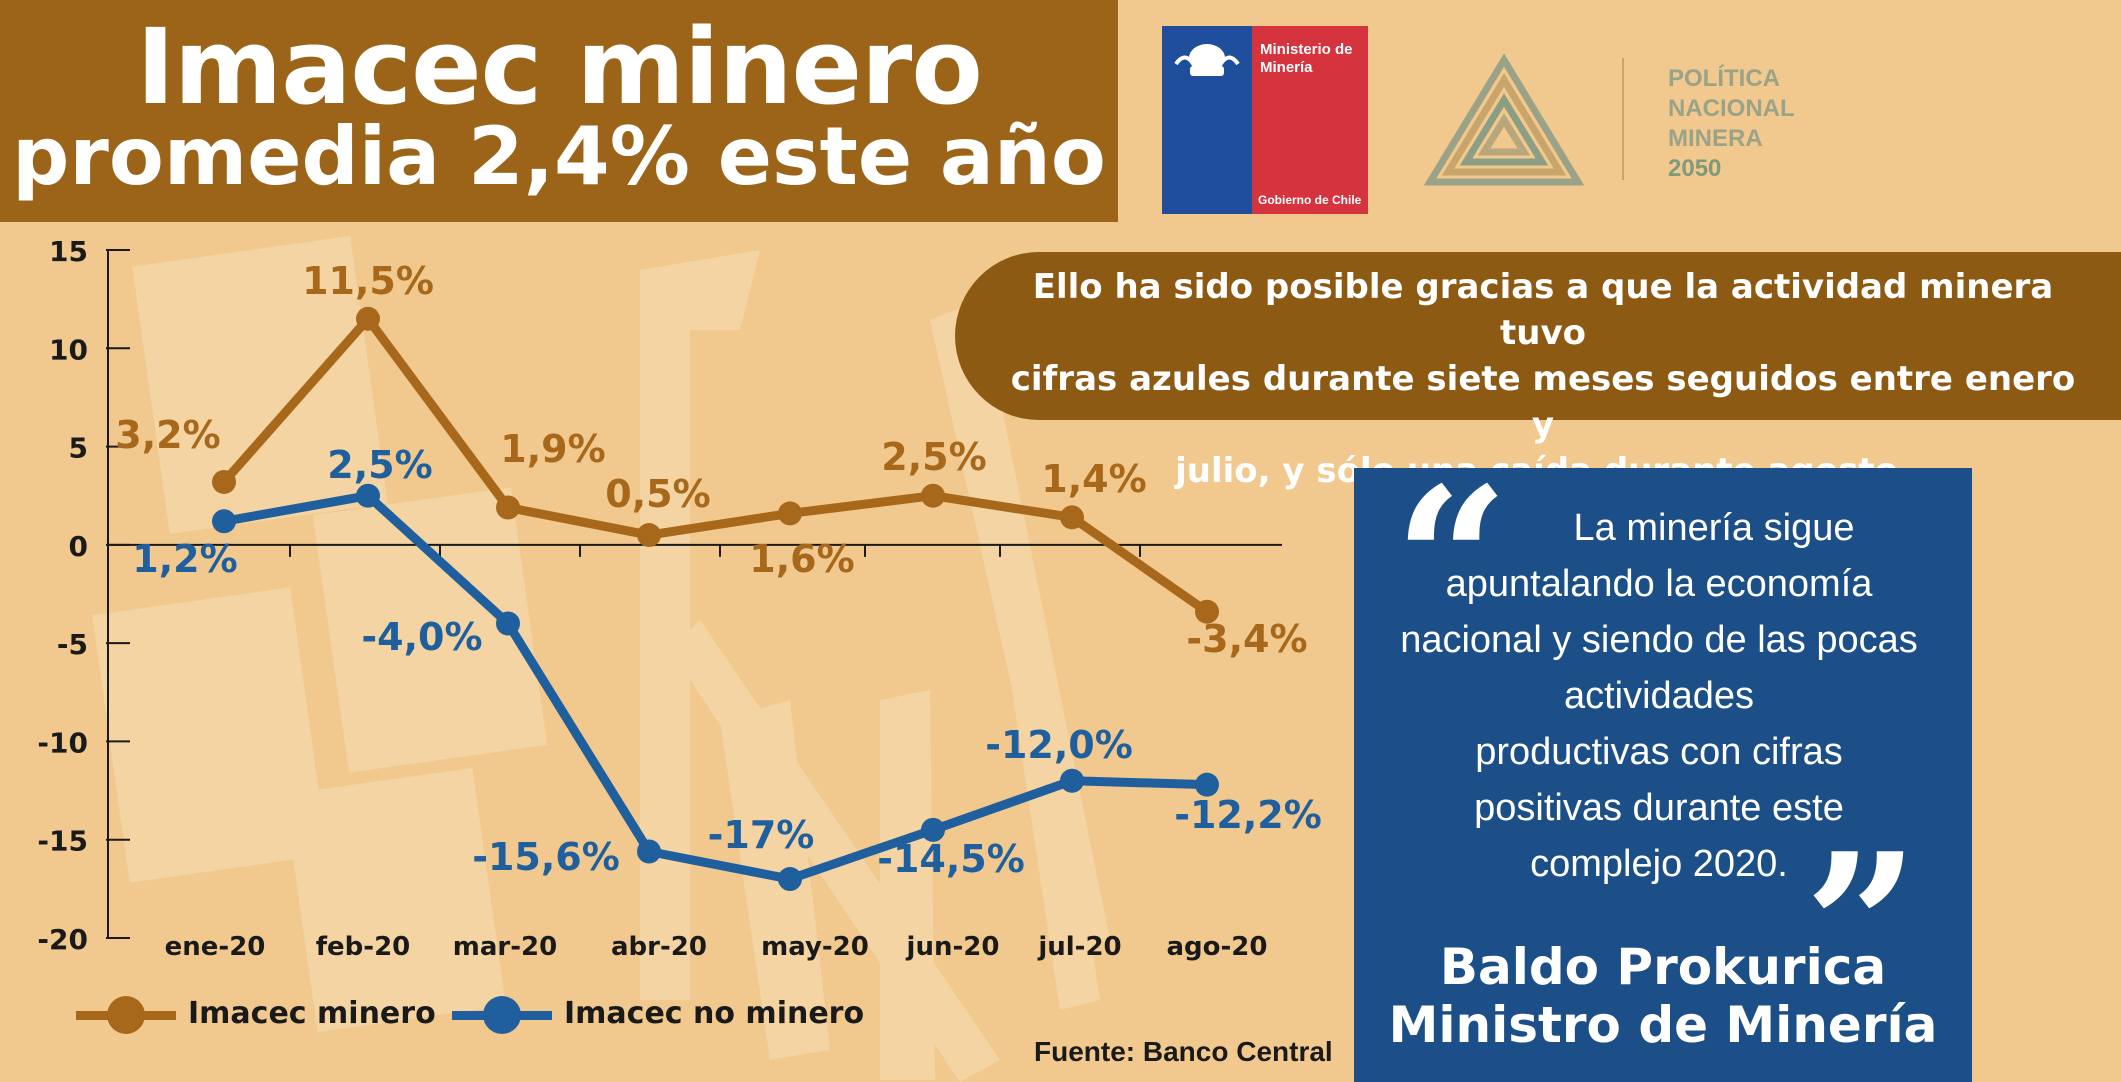 The width and height of the screenshot is (2121, 1082). Describe the element at coordinates (68, 349) in the screenshot. I see `y-tick-label: 10` at that location.